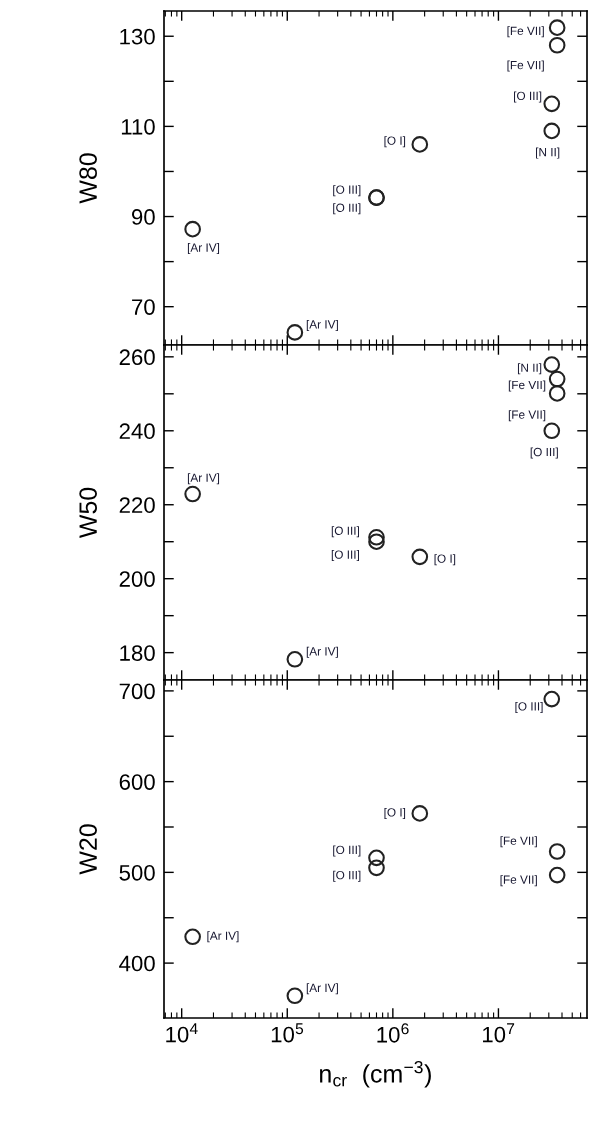 Image resolution: width=590 pixels, height=1127 pixels. What do you see at coordinates (182, 1033) in the screenshot?
I see `x-tick-label: 10$^{4}$` at bounding box center [182, 1033].